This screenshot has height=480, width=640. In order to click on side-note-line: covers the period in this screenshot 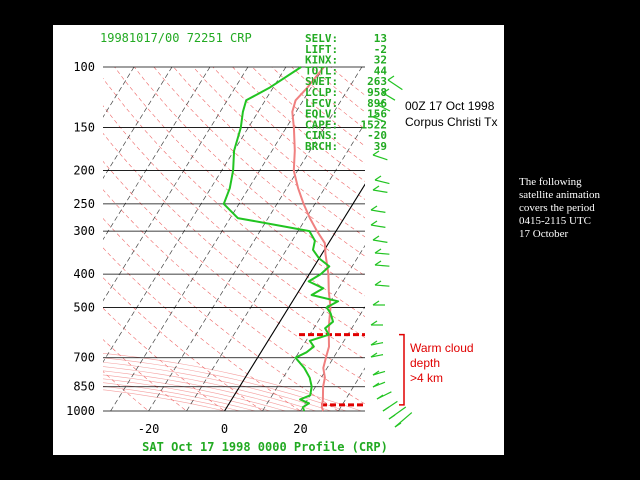, I will do `click(557, 208)`.